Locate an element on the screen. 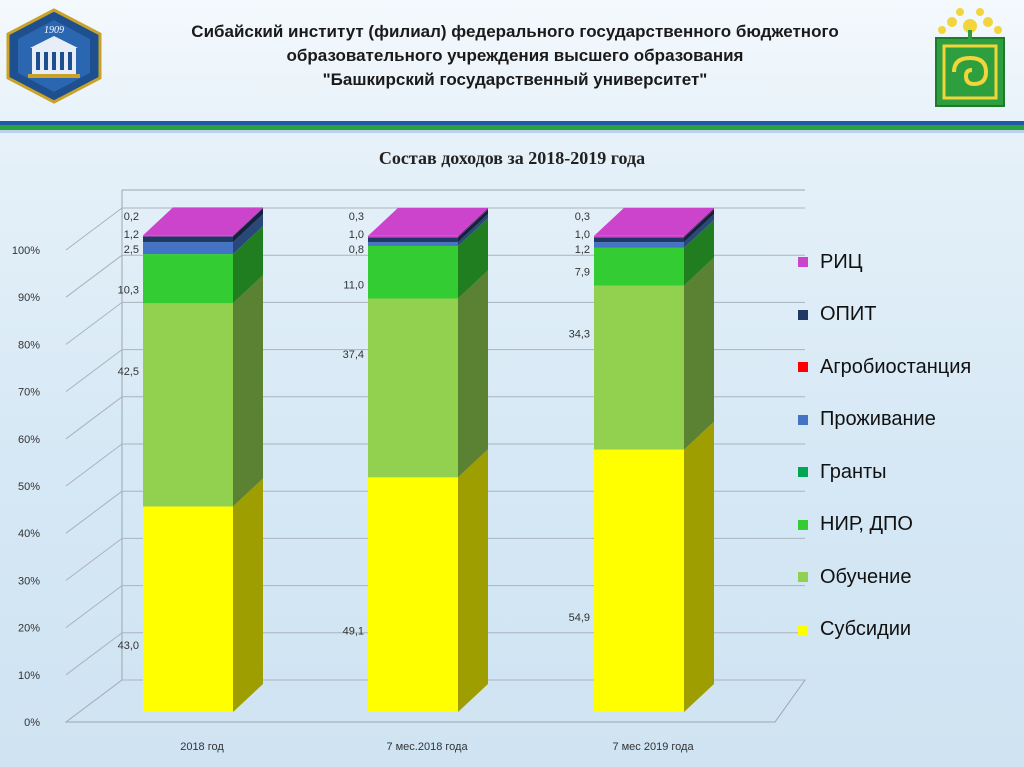 This screenshot has width=1024, height=767. y-tick-label: 70% is located at coordinates (29, 393).